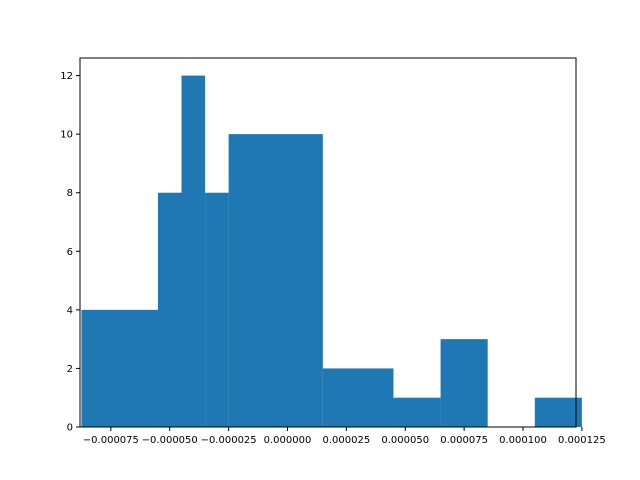  Describe the element at coordinates (66, 76) in the screenshot. I see `y-tick-label-6: 12` at that location.